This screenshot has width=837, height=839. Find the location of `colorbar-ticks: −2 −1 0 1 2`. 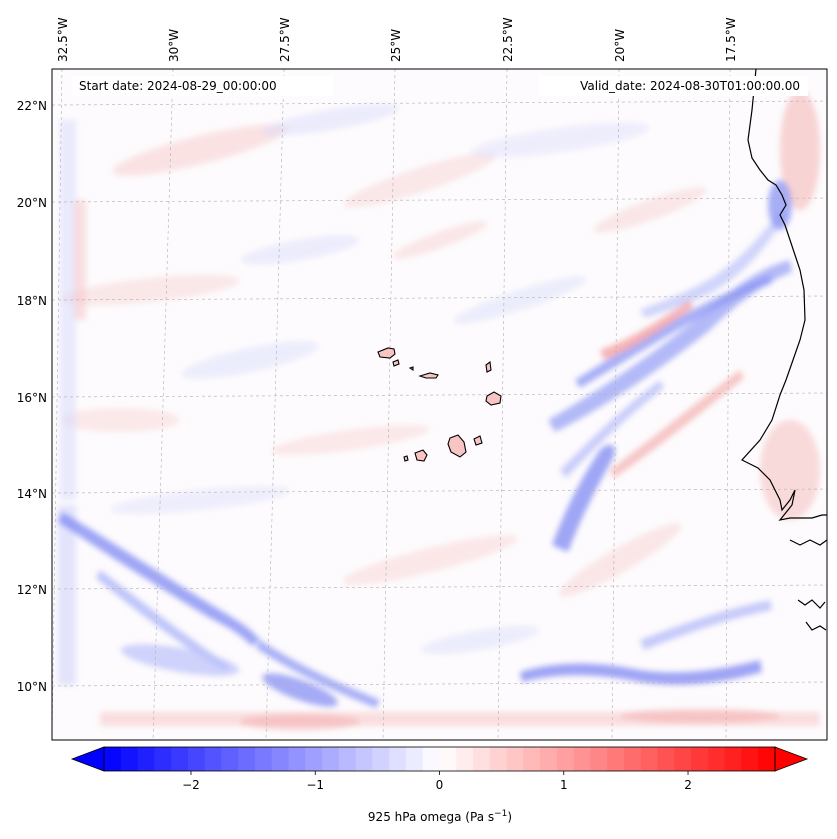

colorbar-ticks: −2 −1 0 1 2 is located at coordinates (437, 781).